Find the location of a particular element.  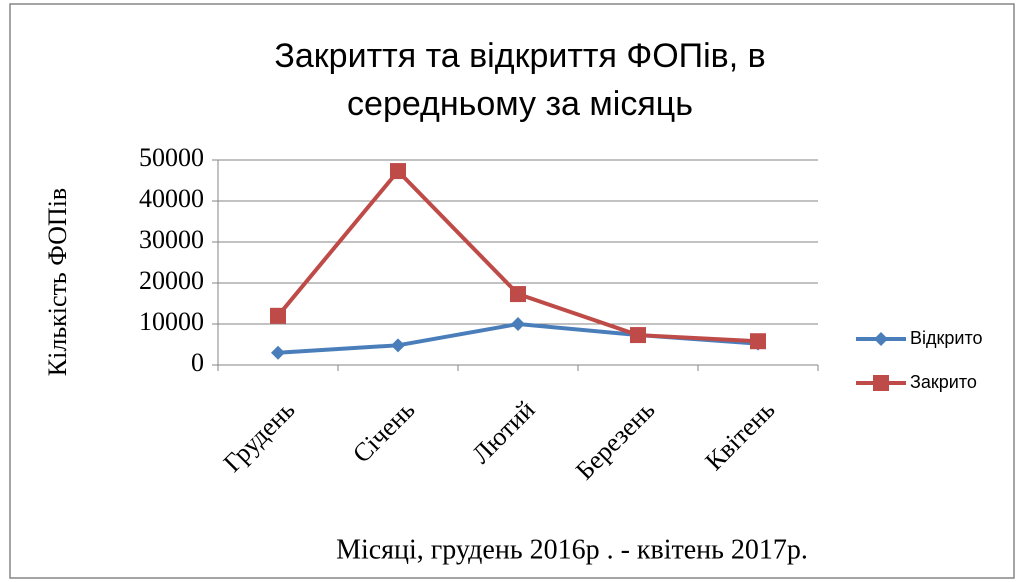

y-axis-label: Кількість ФОПів is located at coordinates (57, 282).